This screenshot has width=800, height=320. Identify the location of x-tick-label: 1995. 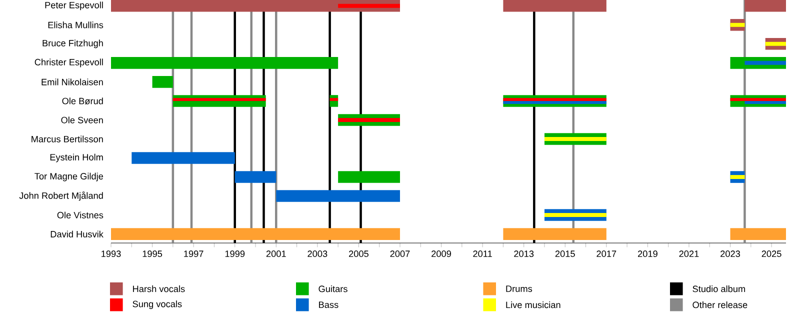
(152, 254).